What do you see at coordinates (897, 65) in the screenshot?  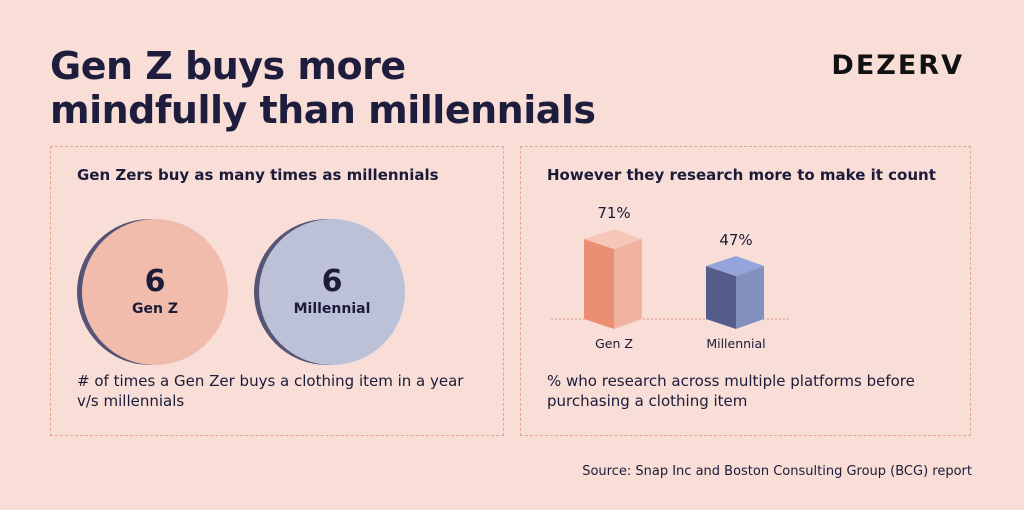 I see `brand-logo: DEZERV` at bounding box center [897, 65].